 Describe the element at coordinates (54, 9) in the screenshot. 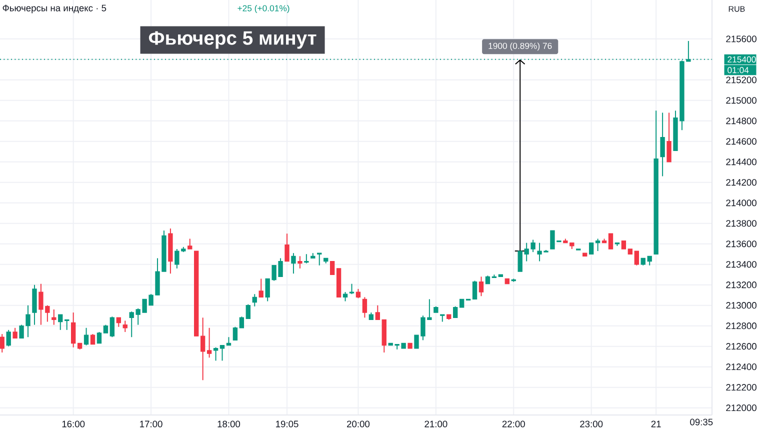

I see `chart-subtitle: Фьючерсы на индекс · 5` at that location.